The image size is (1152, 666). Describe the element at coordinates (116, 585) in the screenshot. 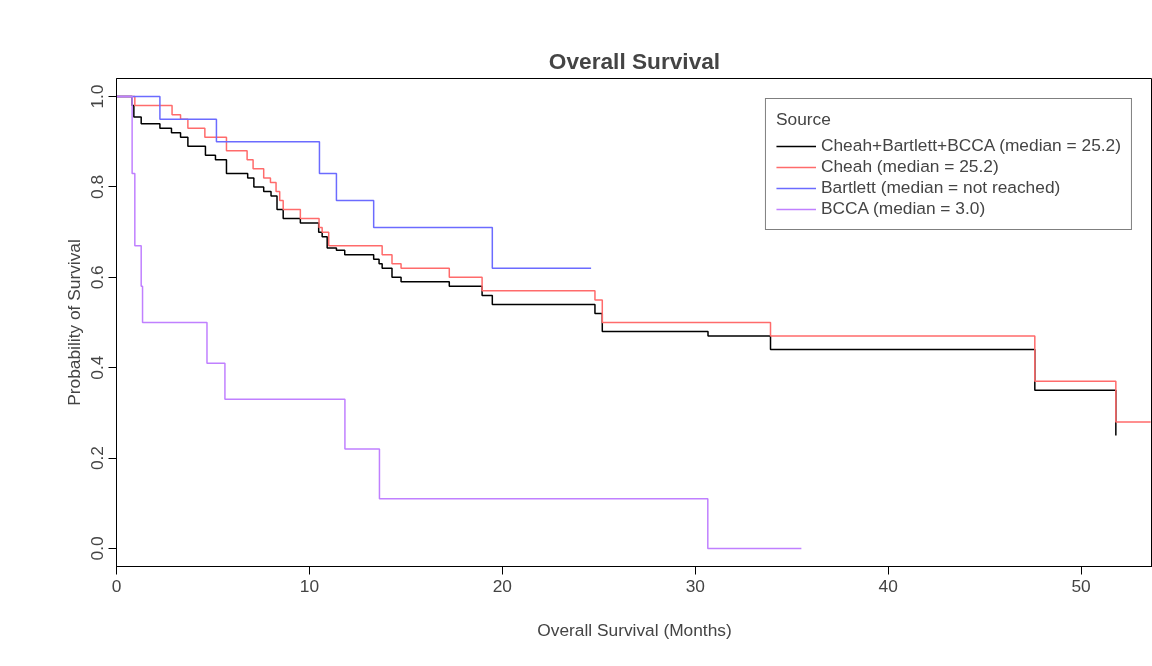

I see `x-tick-label: 0` at that location.